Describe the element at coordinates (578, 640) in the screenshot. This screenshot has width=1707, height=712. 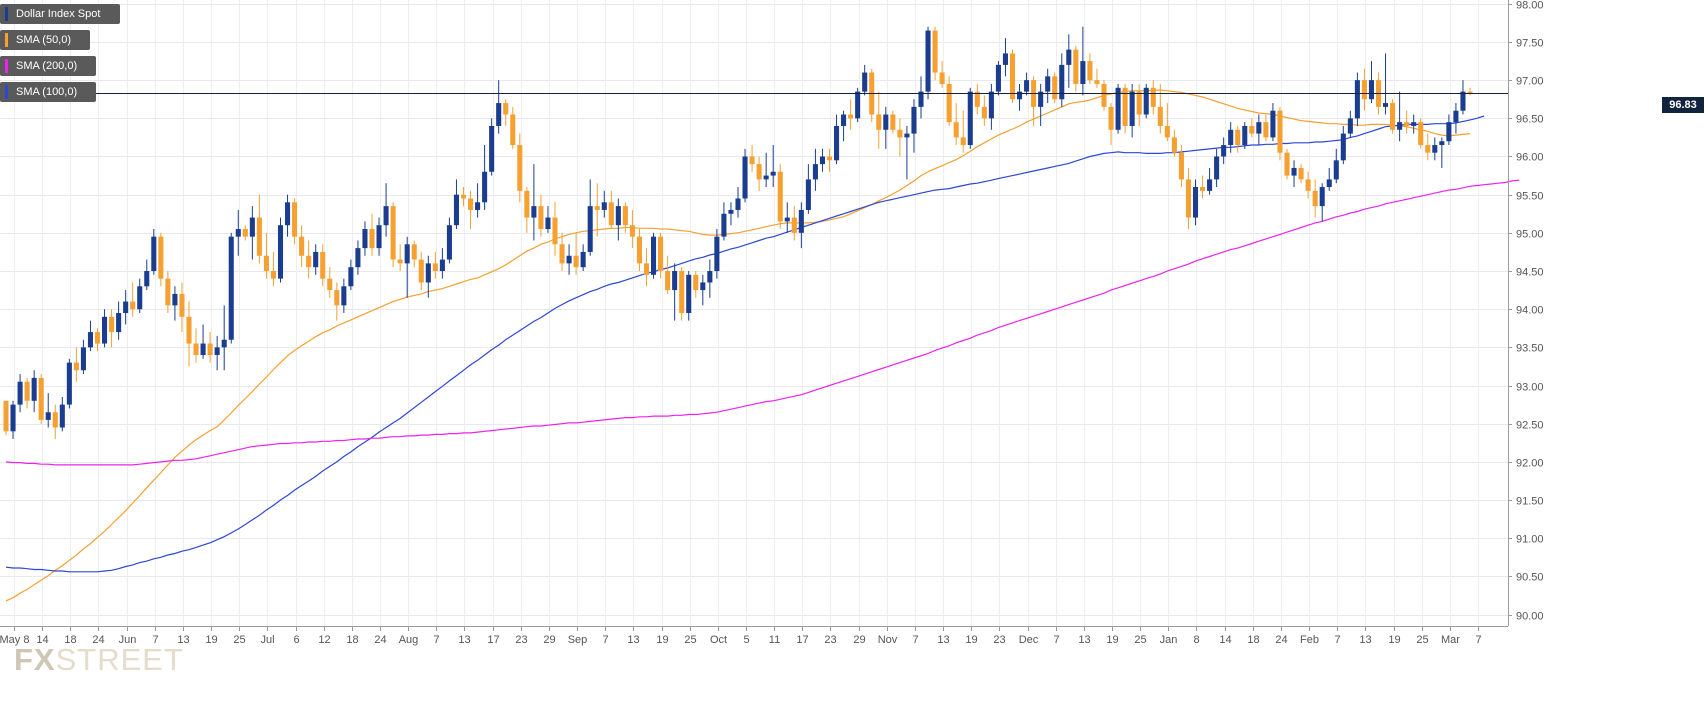
I see `x-tick-label: Sep` at that location.